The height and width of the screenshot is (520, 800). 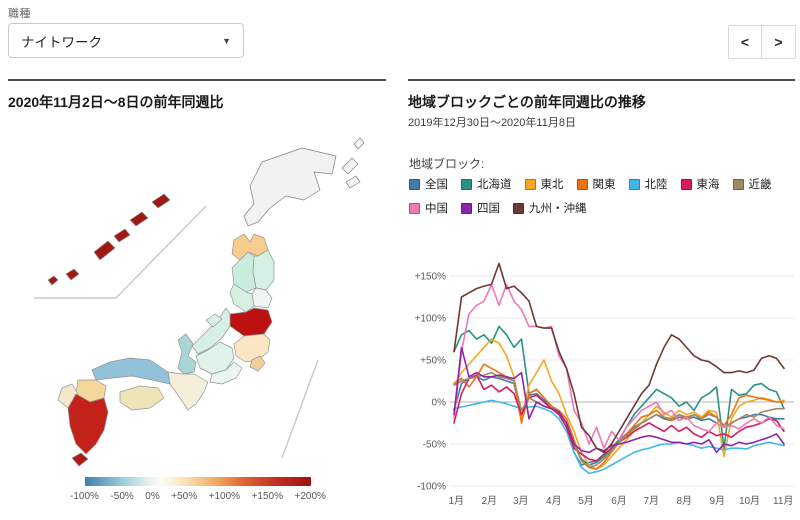 I want to click on left-panel-divider, so click(x=197, y=80).